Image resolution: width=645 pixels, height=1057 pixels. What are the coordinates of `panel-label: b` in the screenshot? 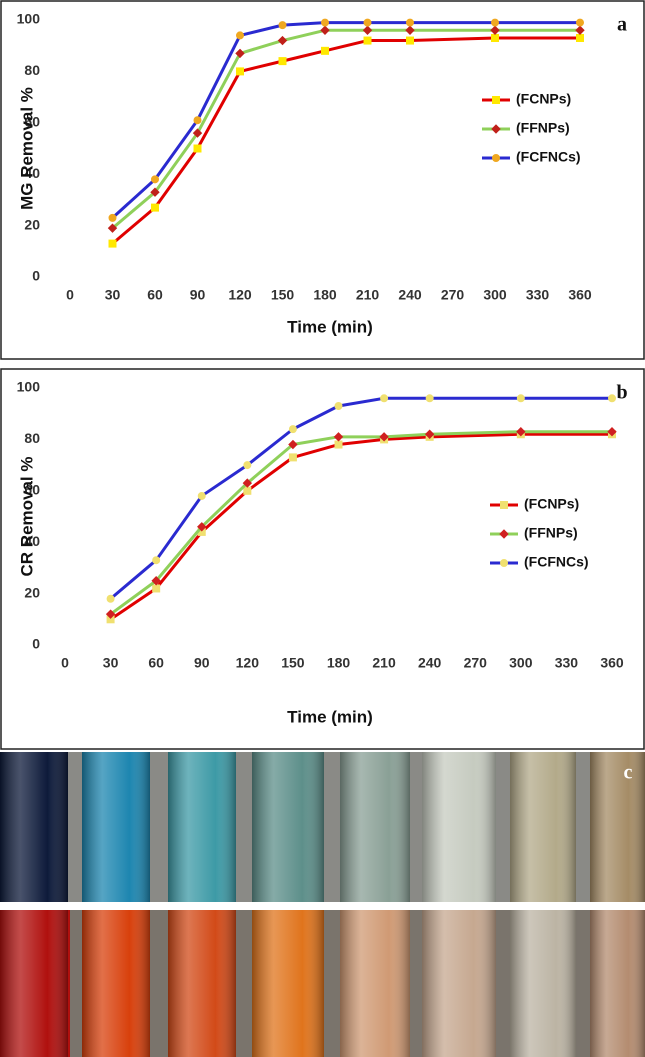 It's located at (621, 393).